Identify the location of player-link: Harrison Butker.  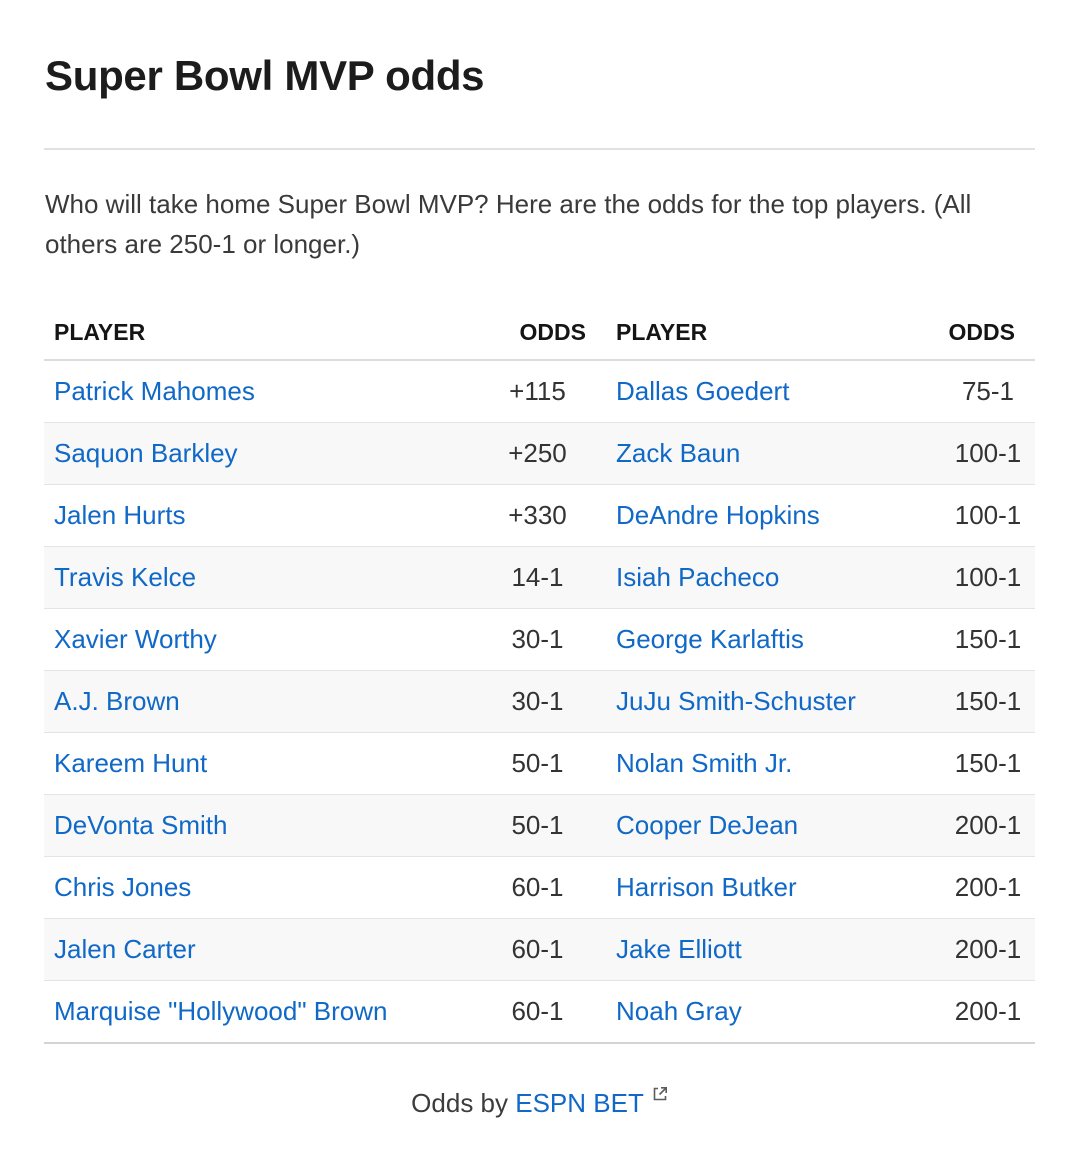
(706, 887).